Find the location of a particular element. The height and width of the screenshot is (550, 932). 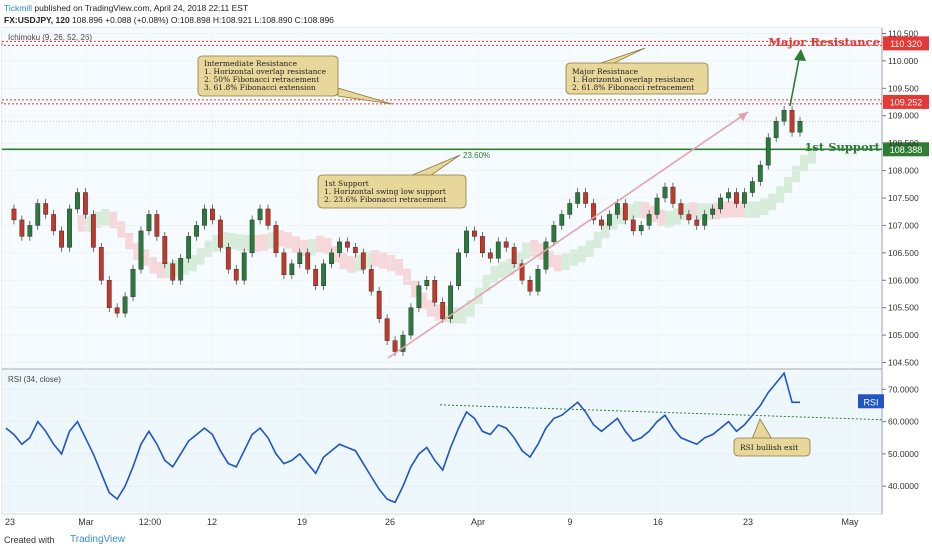

note-title: 1st Support is located at coordinates (346, 183).